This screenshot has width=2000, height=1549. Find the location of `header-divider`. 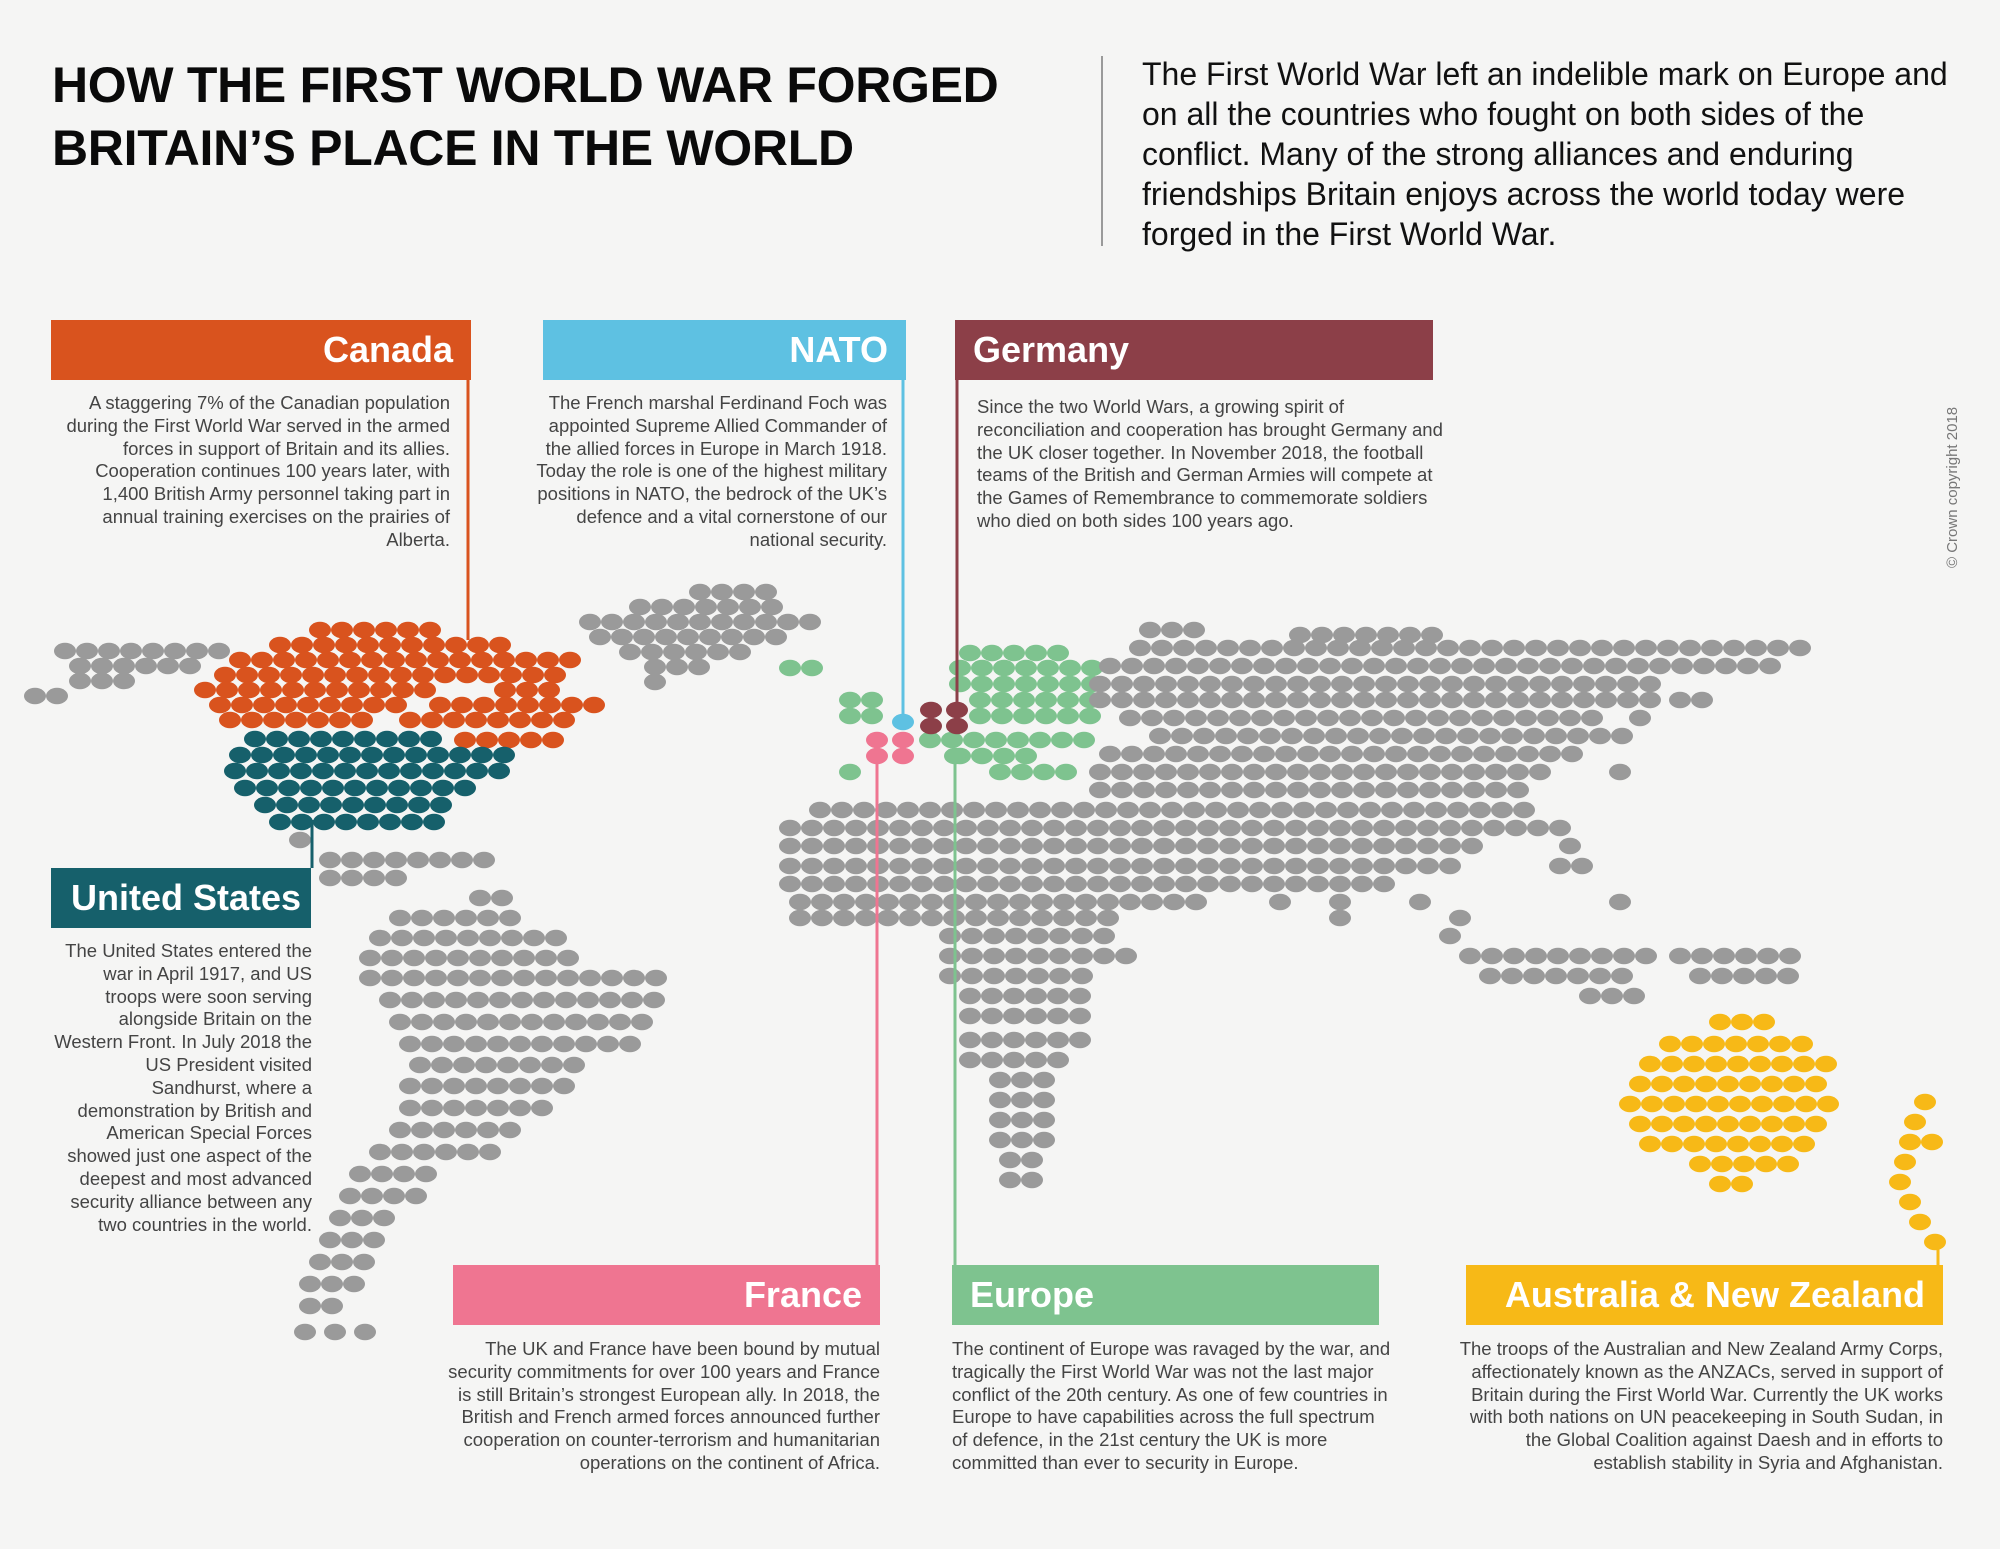

header-divider is located at coordinates (1102, 151).